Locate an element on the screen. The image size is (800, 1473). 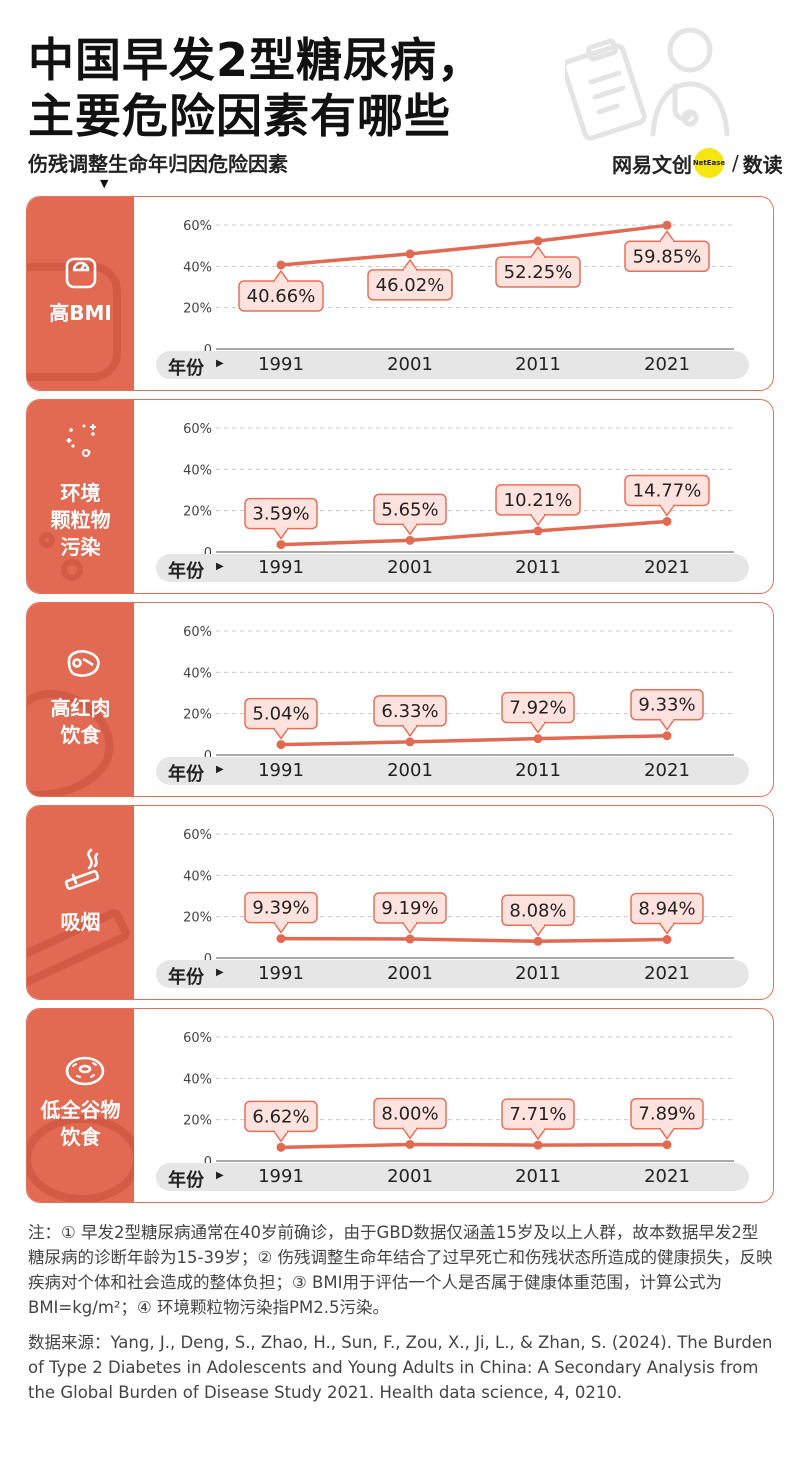
data-label: 59.85% is located at coordinates (667, 251).